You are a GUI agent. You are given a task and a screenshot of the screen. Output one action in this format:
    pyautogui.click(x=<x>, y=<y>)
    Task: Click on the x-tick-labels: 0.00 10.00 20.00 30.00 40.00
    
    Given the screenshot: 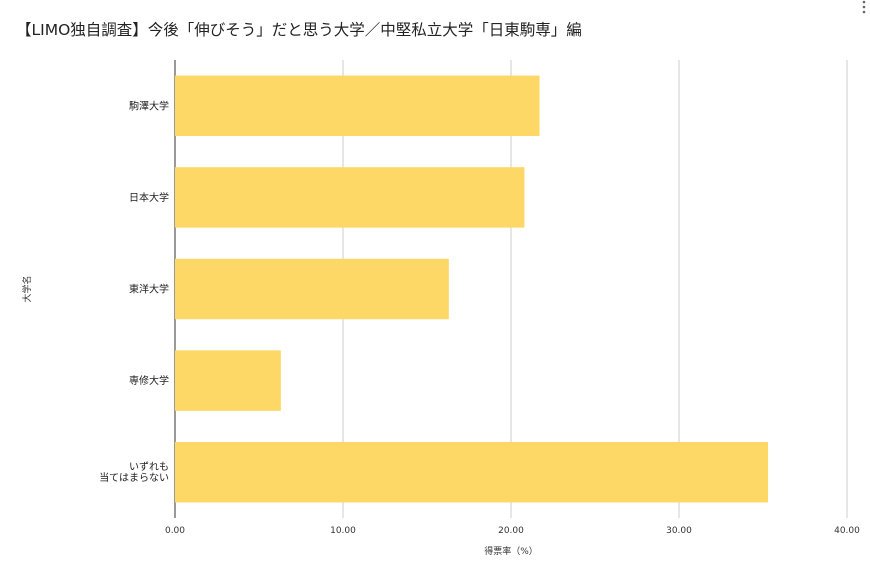 What is the action you would take?
    pyautogui.click(x=512, y=531)
    